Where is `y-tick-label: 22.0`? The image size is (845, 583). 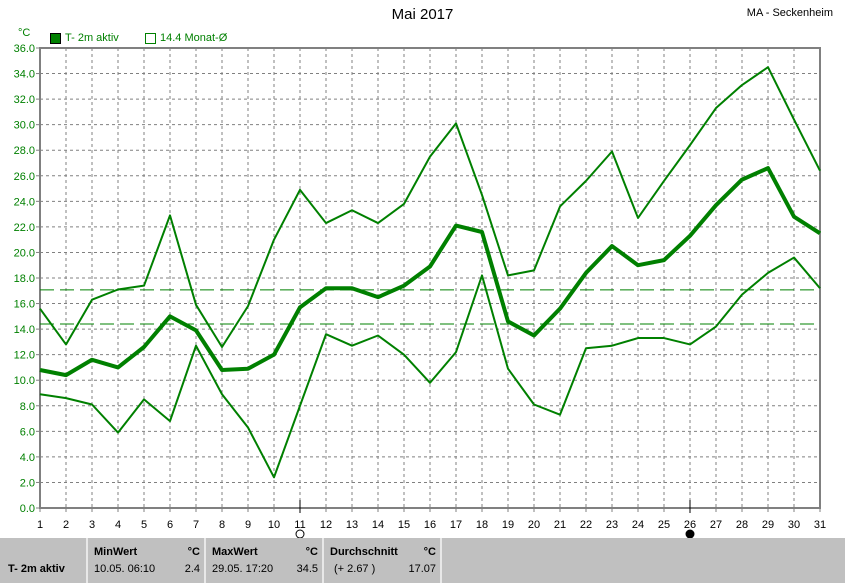 y-tick-label: 22.0 is located at coordinates (24, 228).